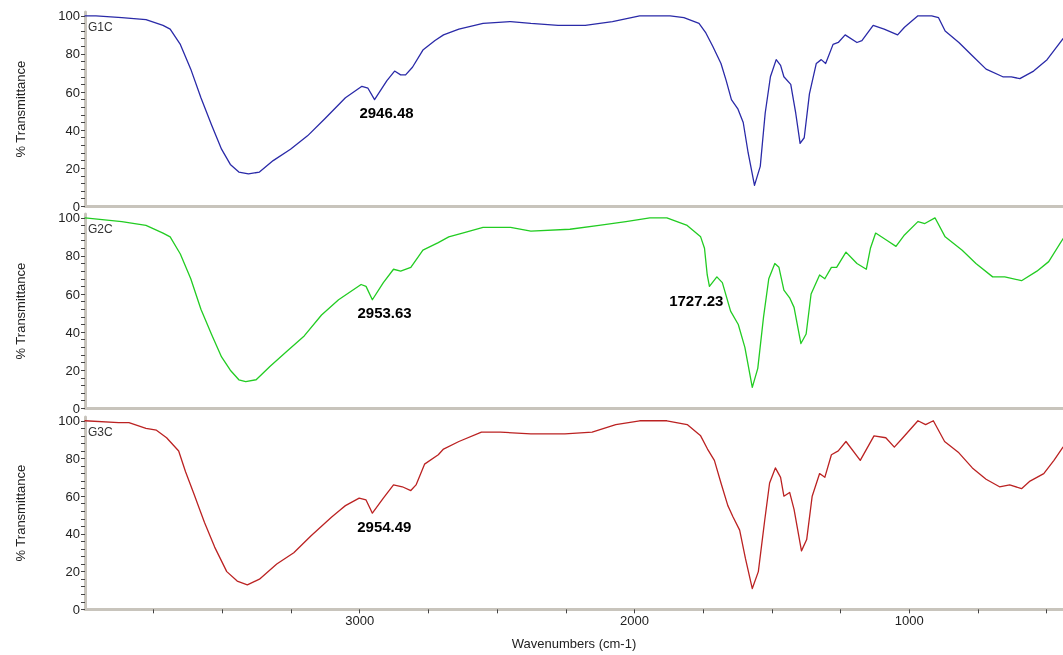 This screenshot has width=1063, height=655. What do you see at coordinates (384, 526) in the screenshot?
I see `annotation: 2954.49` at bounding box center [384, 526].